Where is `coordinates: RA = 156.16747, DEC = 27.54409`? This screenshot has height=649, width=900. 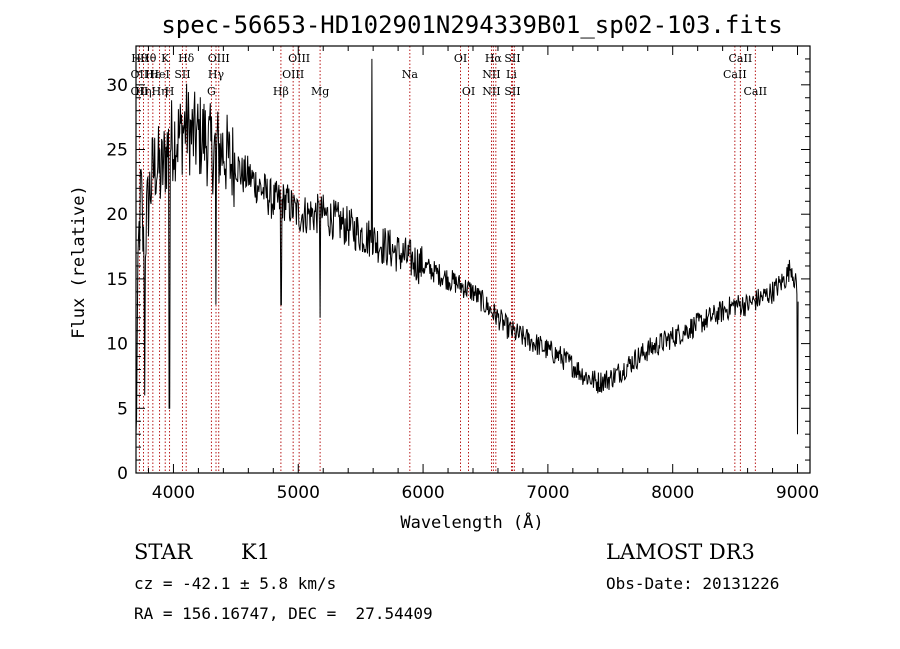
coordinates: RA = 156.16747, DEC = 27.54409 is located at coordinates (283, 613).